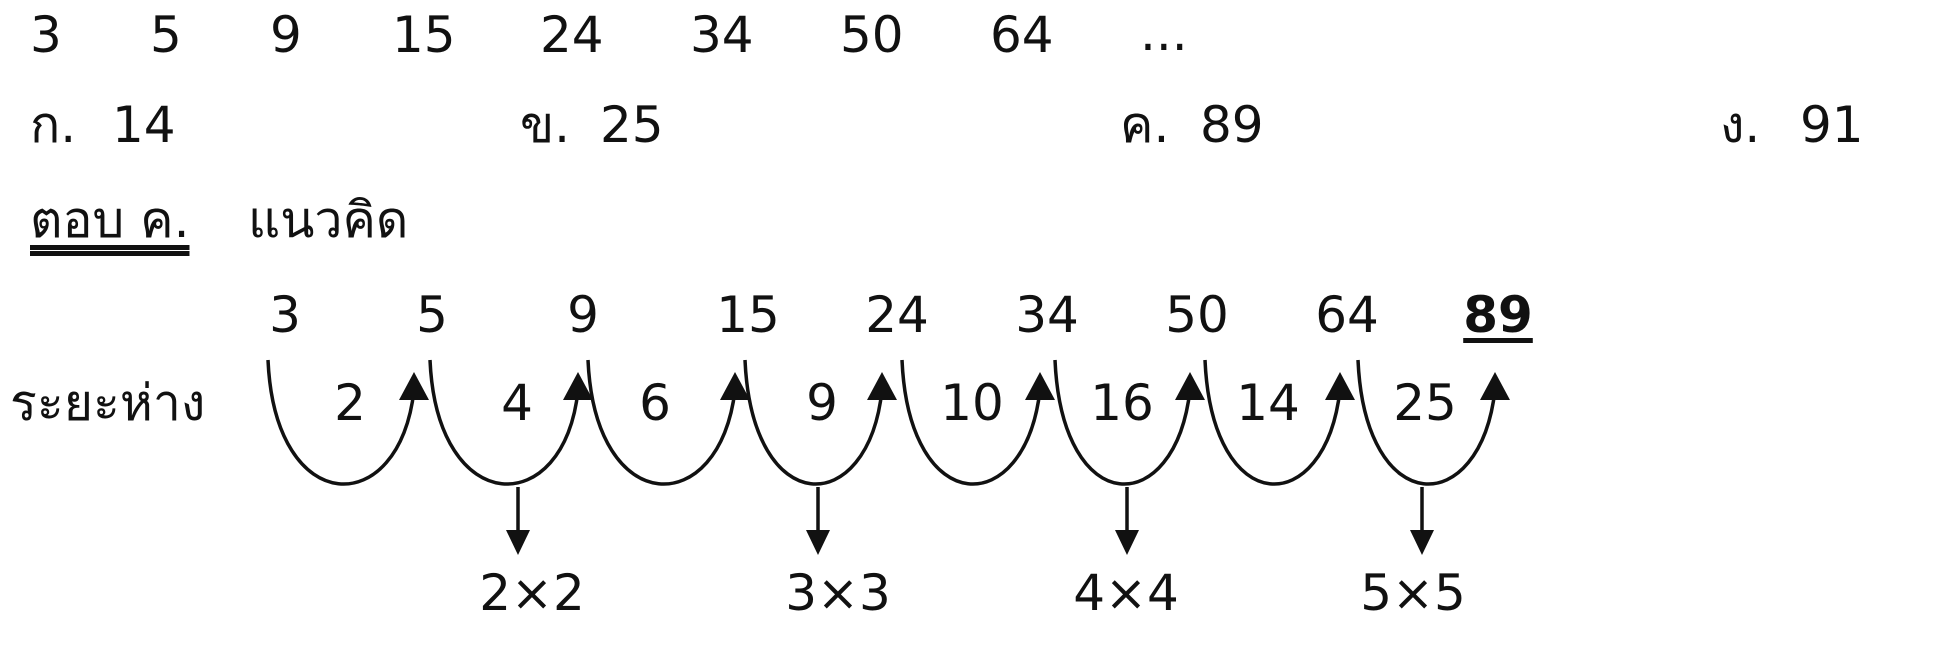  What do you see at coordinates (972, 403) in the screenshot?
I see `gap-value: 10` at bounding box center [972, 403].